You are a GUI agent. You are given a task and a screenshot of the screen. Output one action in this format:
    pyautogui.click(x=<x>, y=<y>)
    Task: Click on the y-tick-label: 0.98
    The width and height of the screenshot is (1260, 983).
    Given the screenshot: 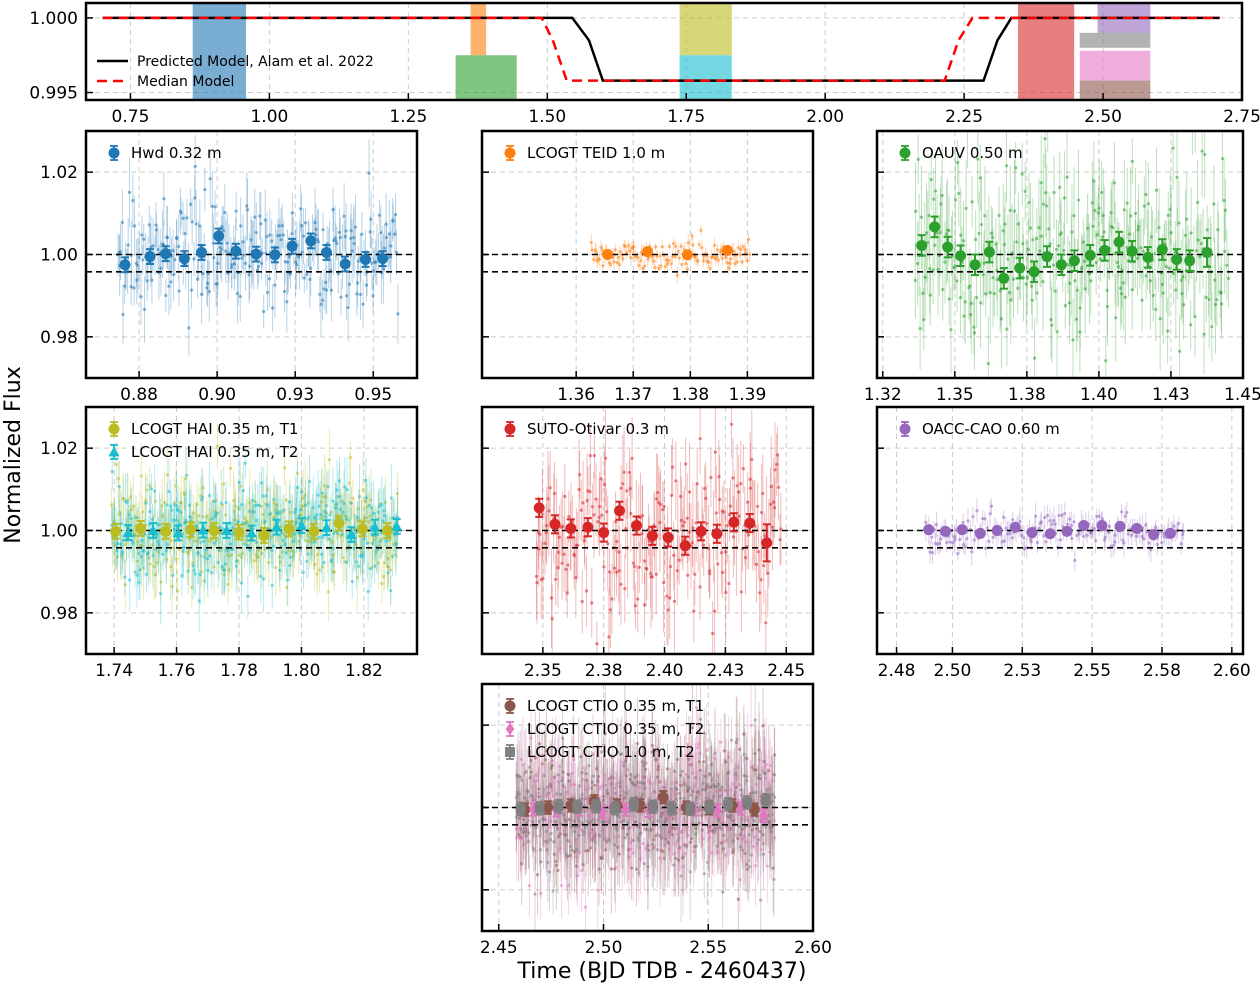 What is the action you would take?
    pyautogui.click(x=59, y=338)
    